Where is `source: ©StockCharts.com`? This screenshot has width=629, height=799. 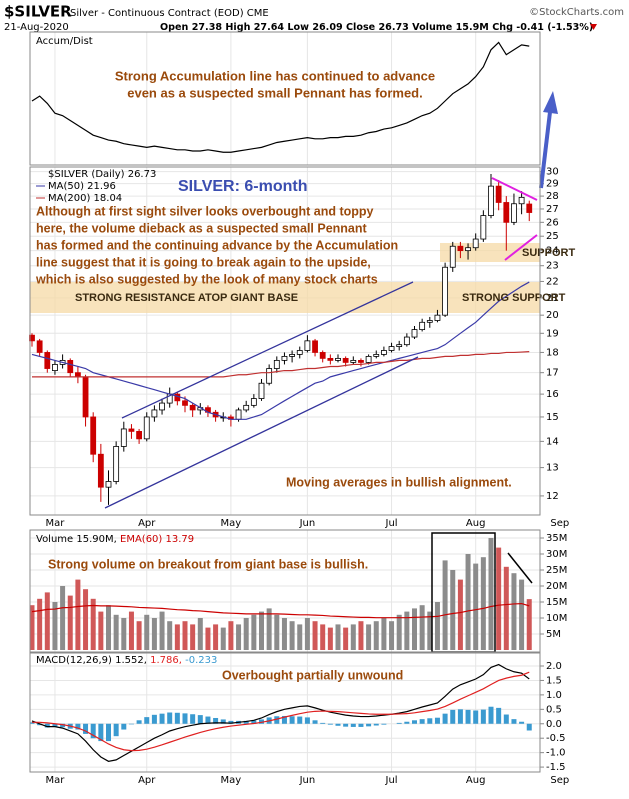
source: ©StockCharts.com is located at coordinates (576, 12).